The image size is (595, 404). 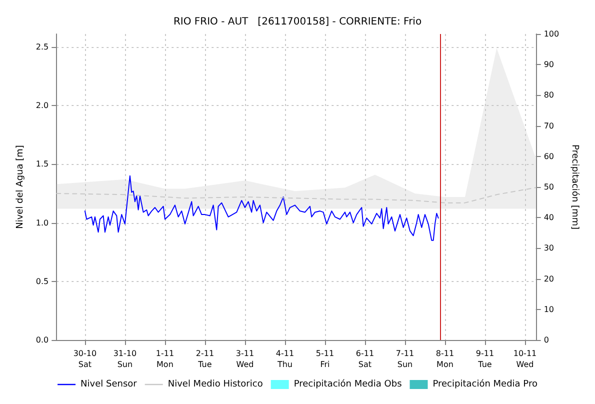 What do you see at coordinates (42, 281) in the screenshot?
I see `y-tick-label: 0.5` at bounding box center [42, 281].